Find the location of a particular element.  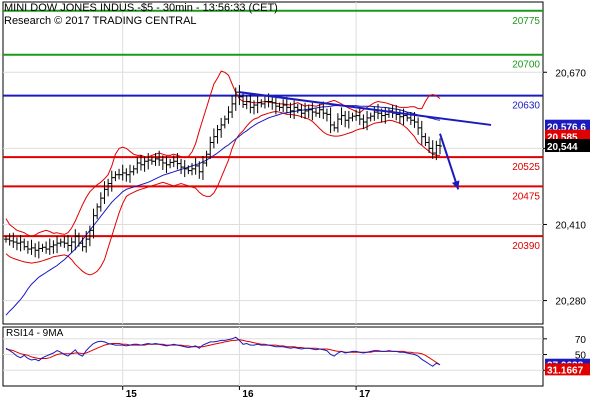

resistance-trendline is located at coordinates (365, 108).